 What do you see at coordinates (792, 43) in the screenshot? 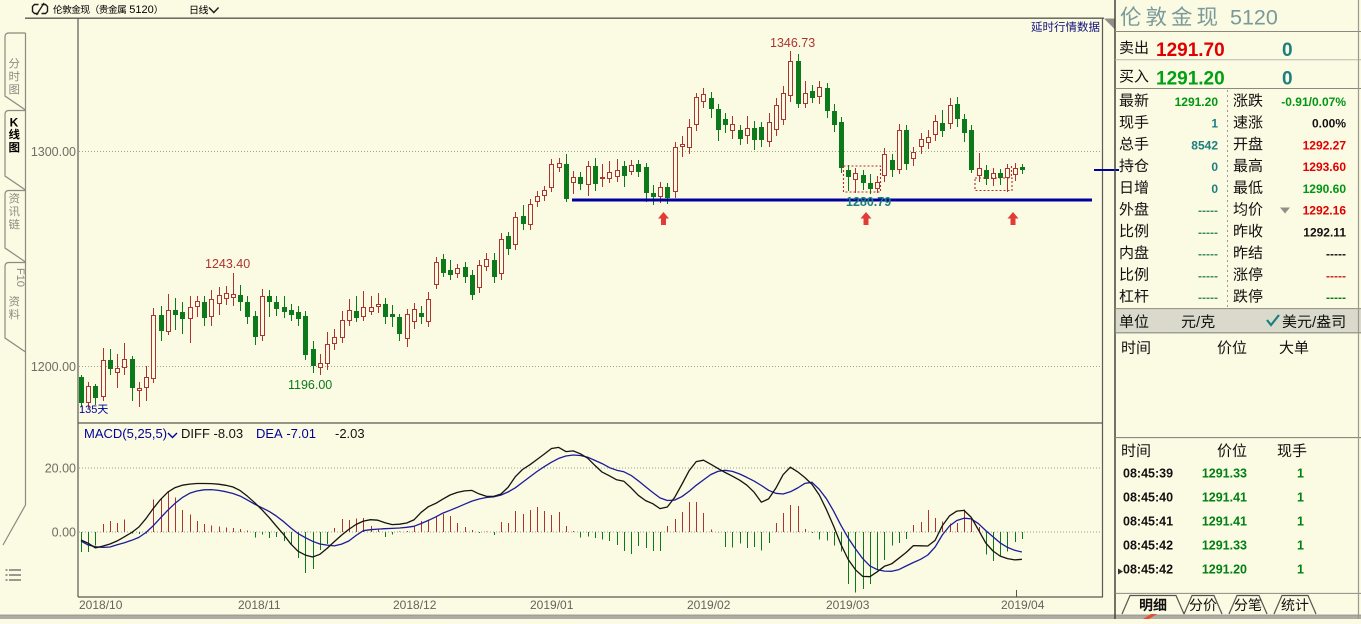
I see `svg-text: 1346.73` at bounding box center [792, 43].